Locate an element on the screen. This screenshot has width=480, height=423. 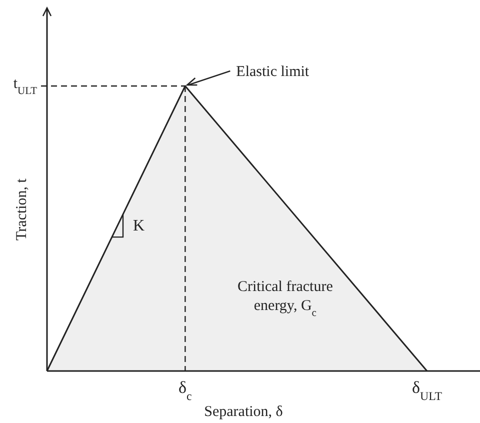
annotation: Critical fracture energy, G$_{c}$ is located at coordinates (285, 298).